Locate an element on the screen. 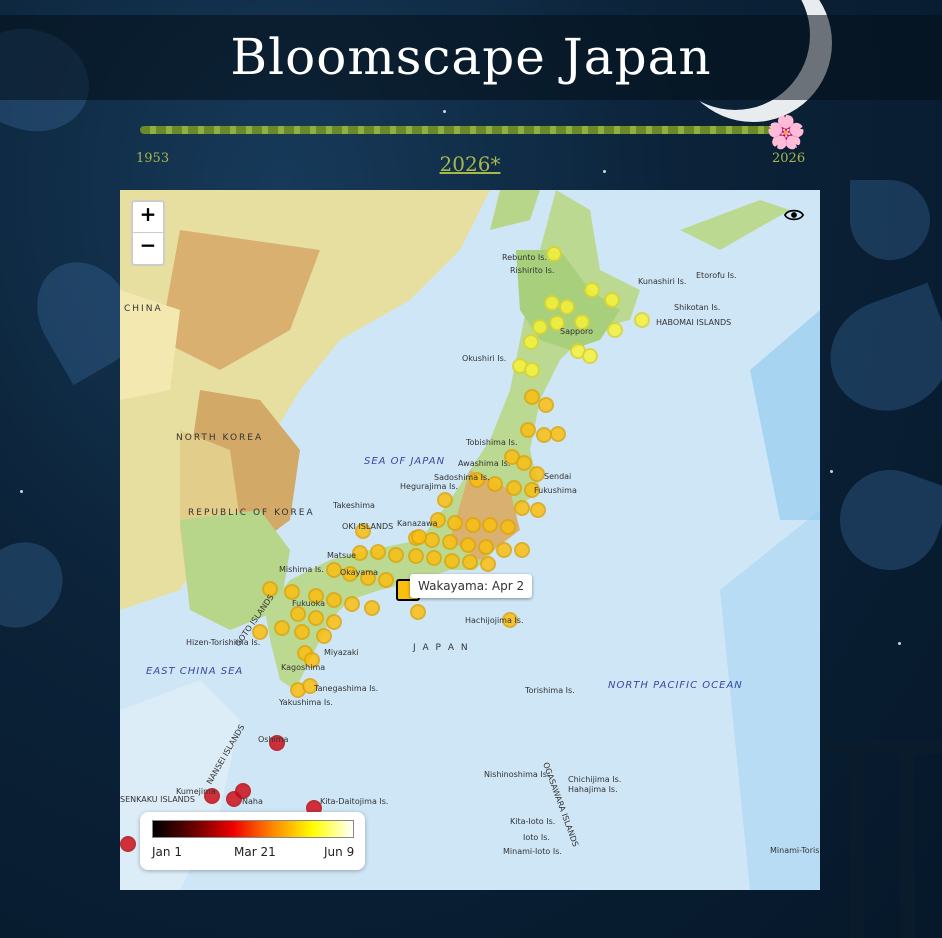  eye-icon is located at coordinates (794, 215).